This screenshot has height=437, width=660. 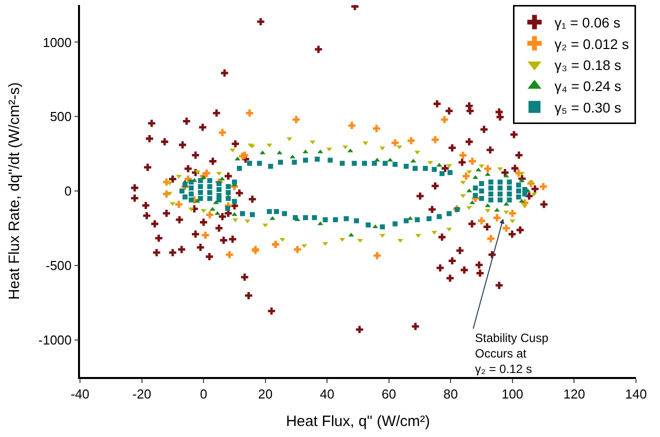 What do you see at coordinates (358, 421) in the screenshot?
I see `x-axis-title: Heat Flux, q'' (W/cm²)` at bounding box center [358, 421].